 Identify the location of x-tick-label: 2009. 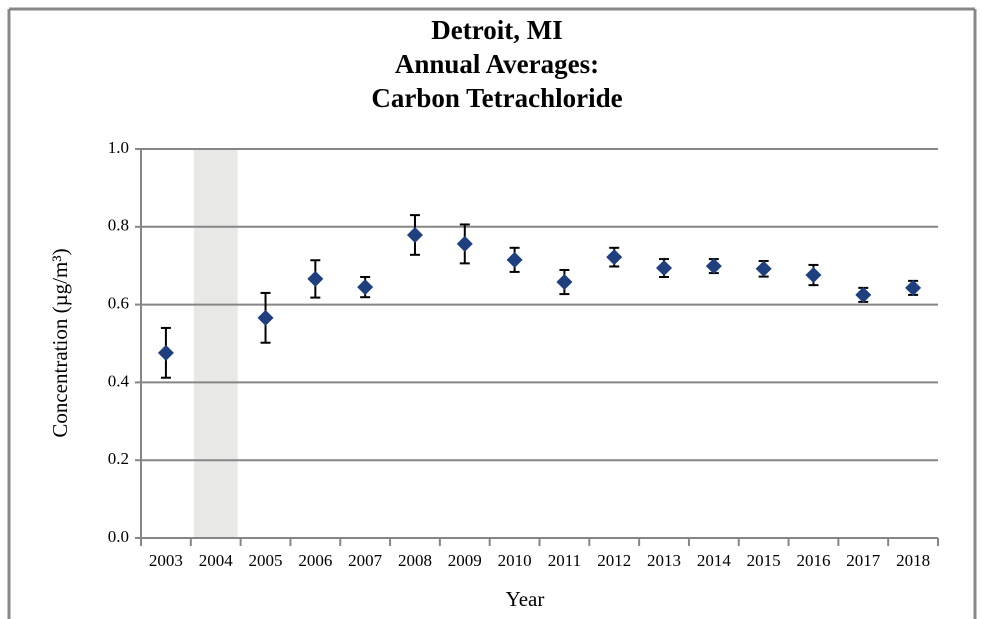
(465, 560).